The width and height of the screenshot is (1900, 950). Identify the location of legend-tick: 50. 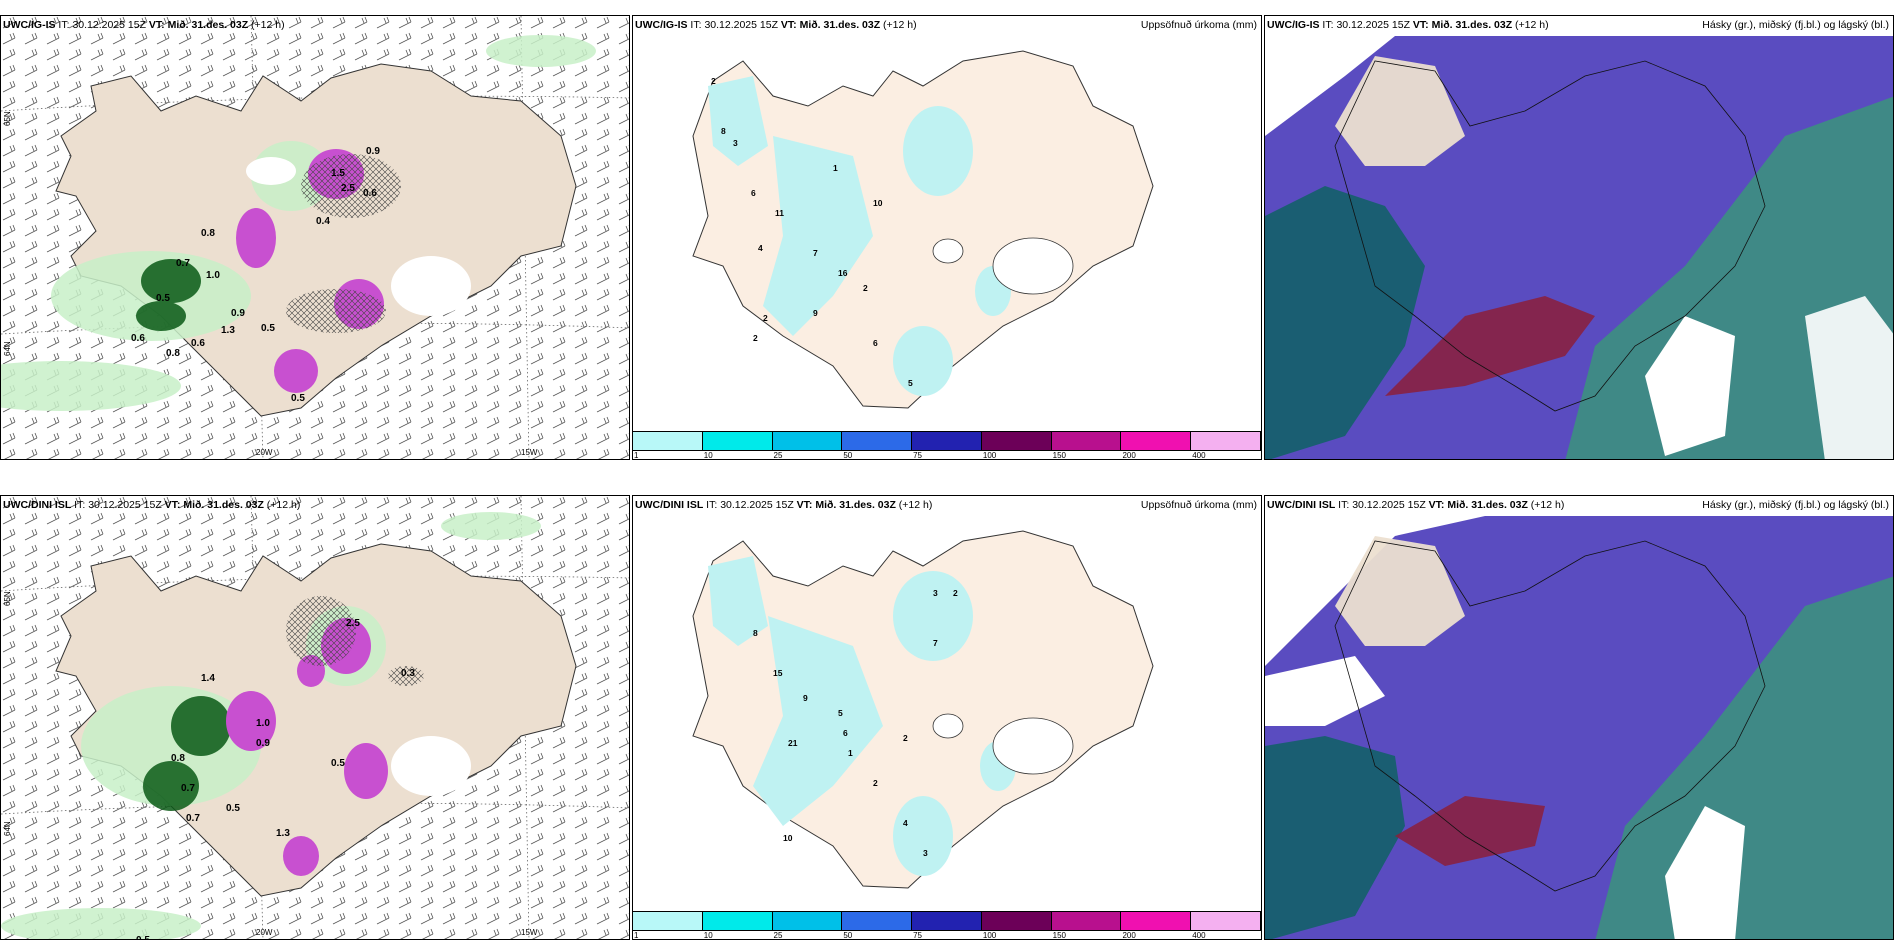
(848, 455).